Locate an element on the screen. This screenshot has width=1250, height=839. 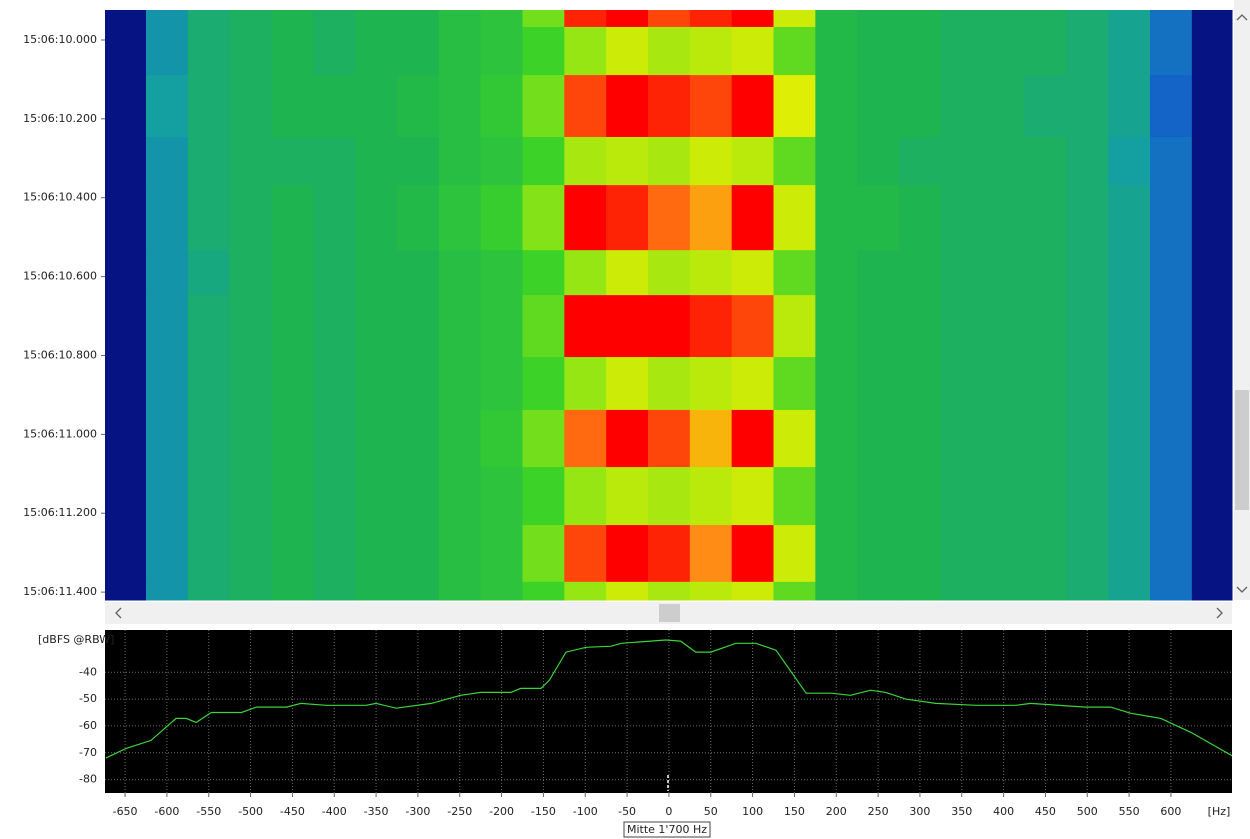
x-tick-label: 500 is located at coordinates (1087, 811).